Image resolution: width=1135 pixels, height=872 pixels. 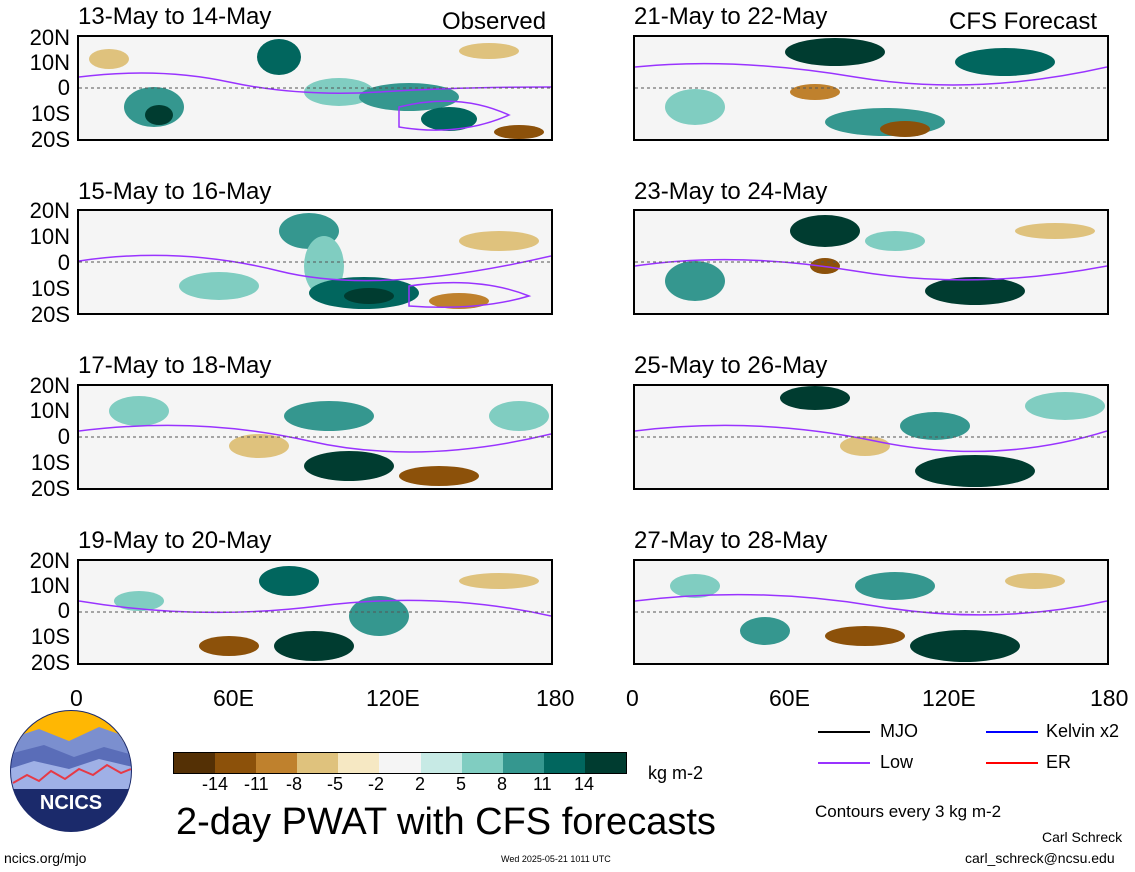 What do you see at coordinates (175, 16) in the screenshot?
I see `panel-title-left-1: 13-May to 14-May` at bounding box center [175, 16].